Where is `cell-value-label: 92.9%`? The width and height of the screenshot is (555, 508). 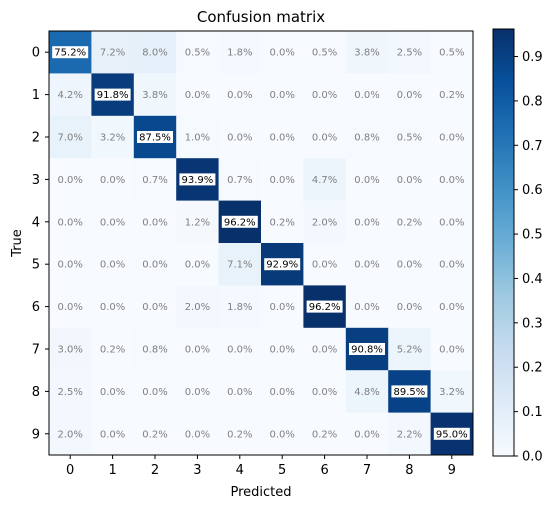 cell-value-label: 92.9% is located at coordinates (282, 265).